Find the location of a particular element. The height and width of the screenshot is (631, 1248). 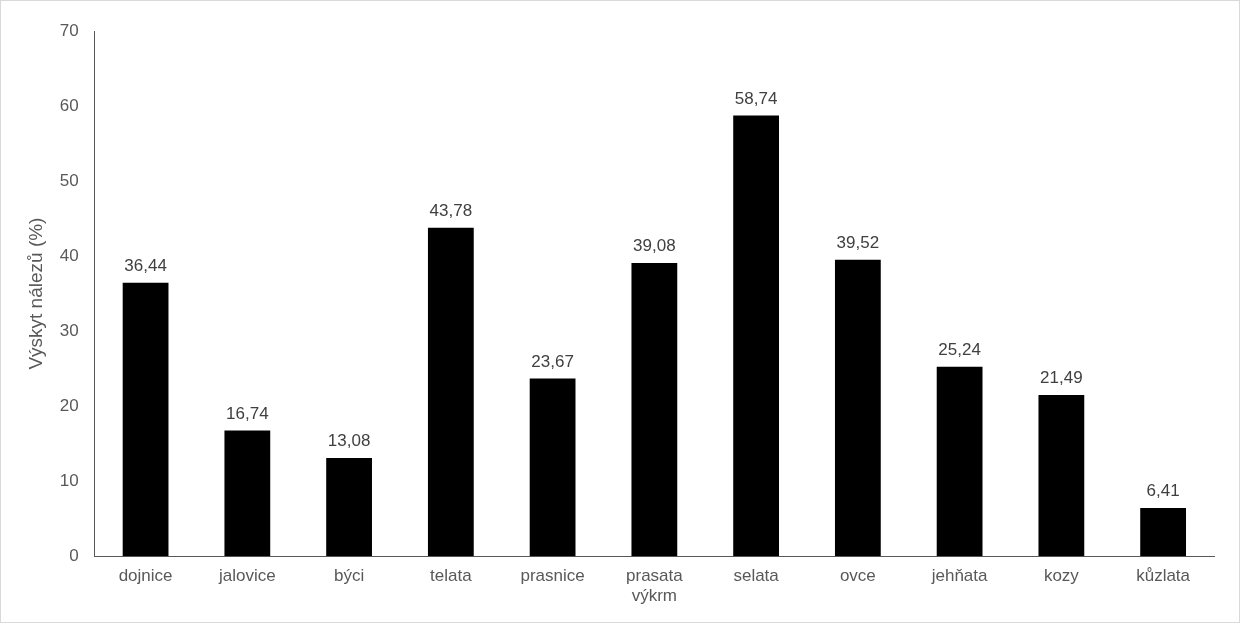

x-tick-label: ovce is located at coordinates (857, 576).